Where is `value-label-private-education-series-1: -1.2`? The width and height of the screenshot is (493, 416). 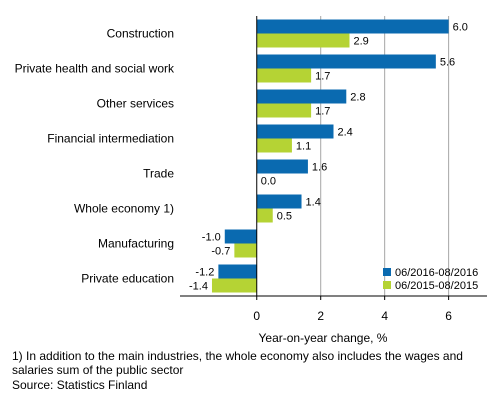
value-label-private-education-series-1: -1.2 is located at coordinates (204, 273).